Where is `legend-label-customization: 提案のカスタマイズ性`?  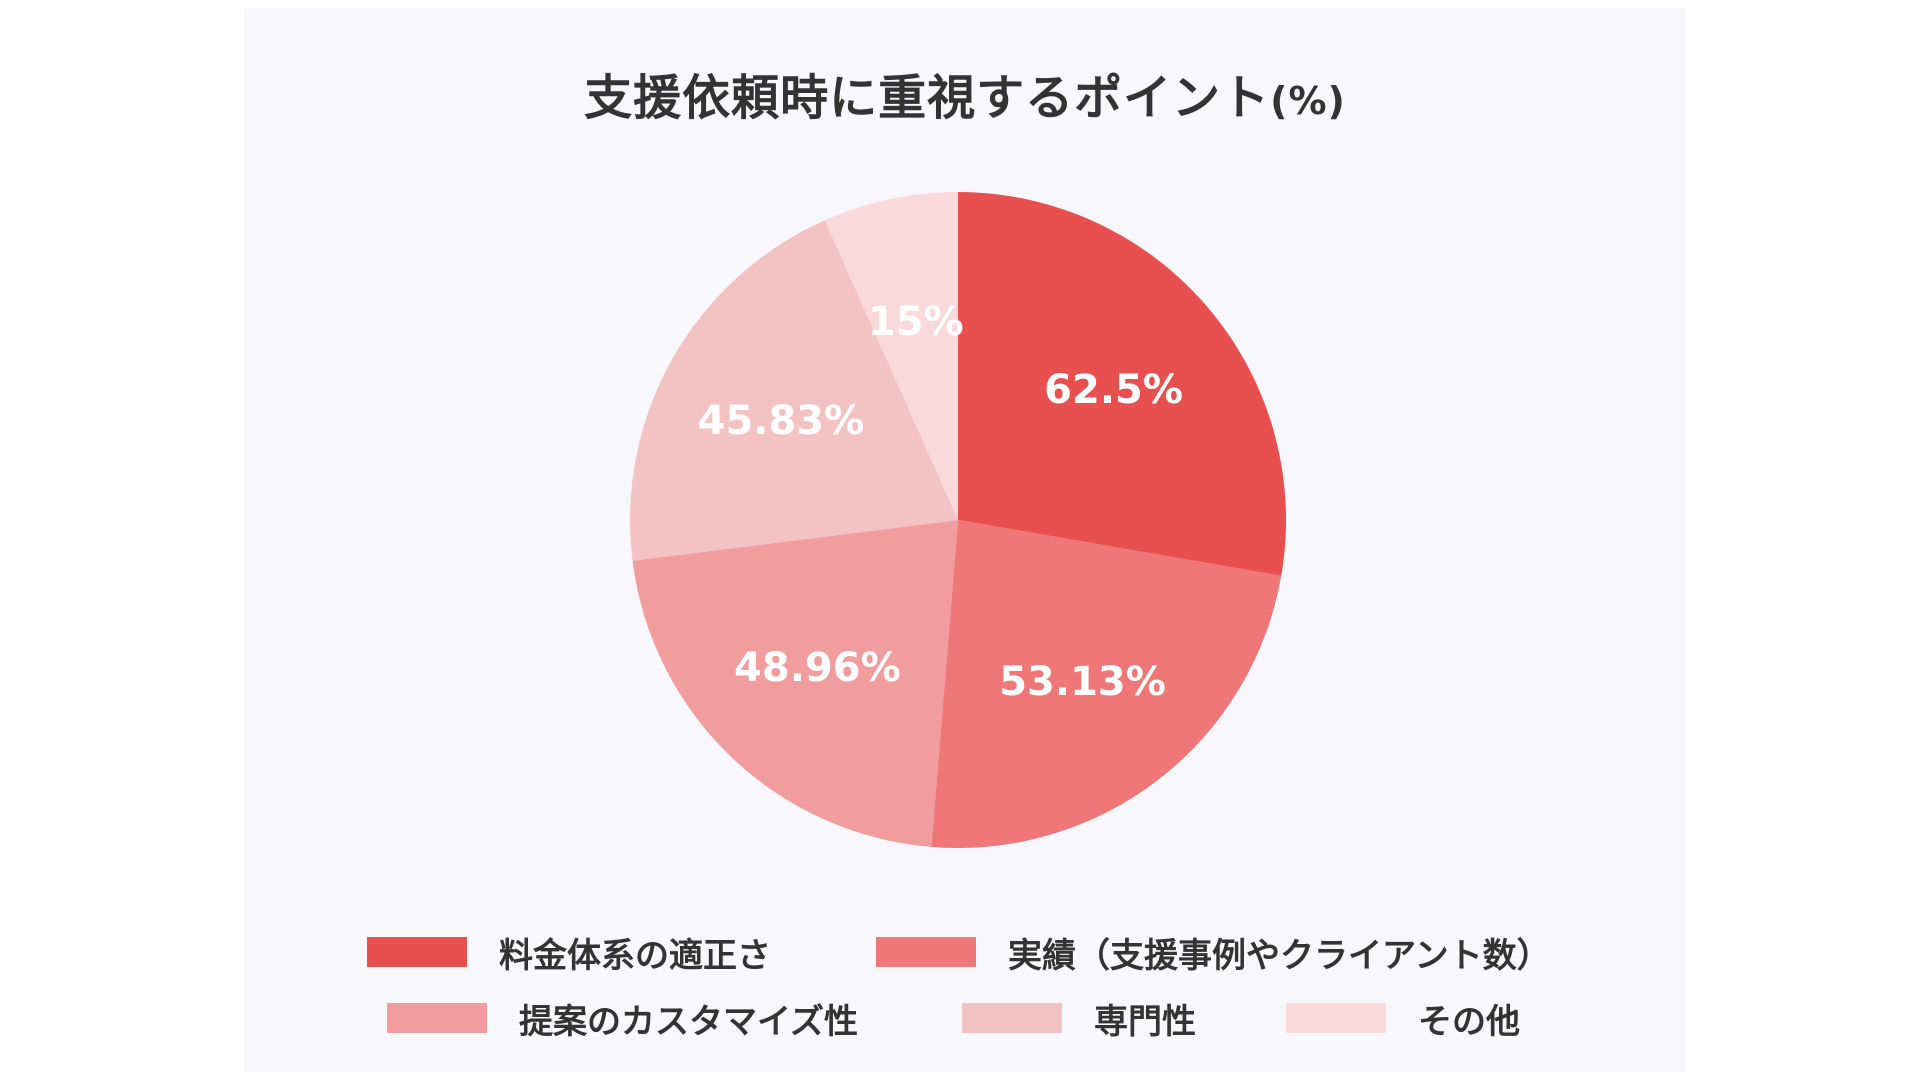 legend-label-customization: 提案のカスタマイズ性 is located at coordinates (688, 1021).